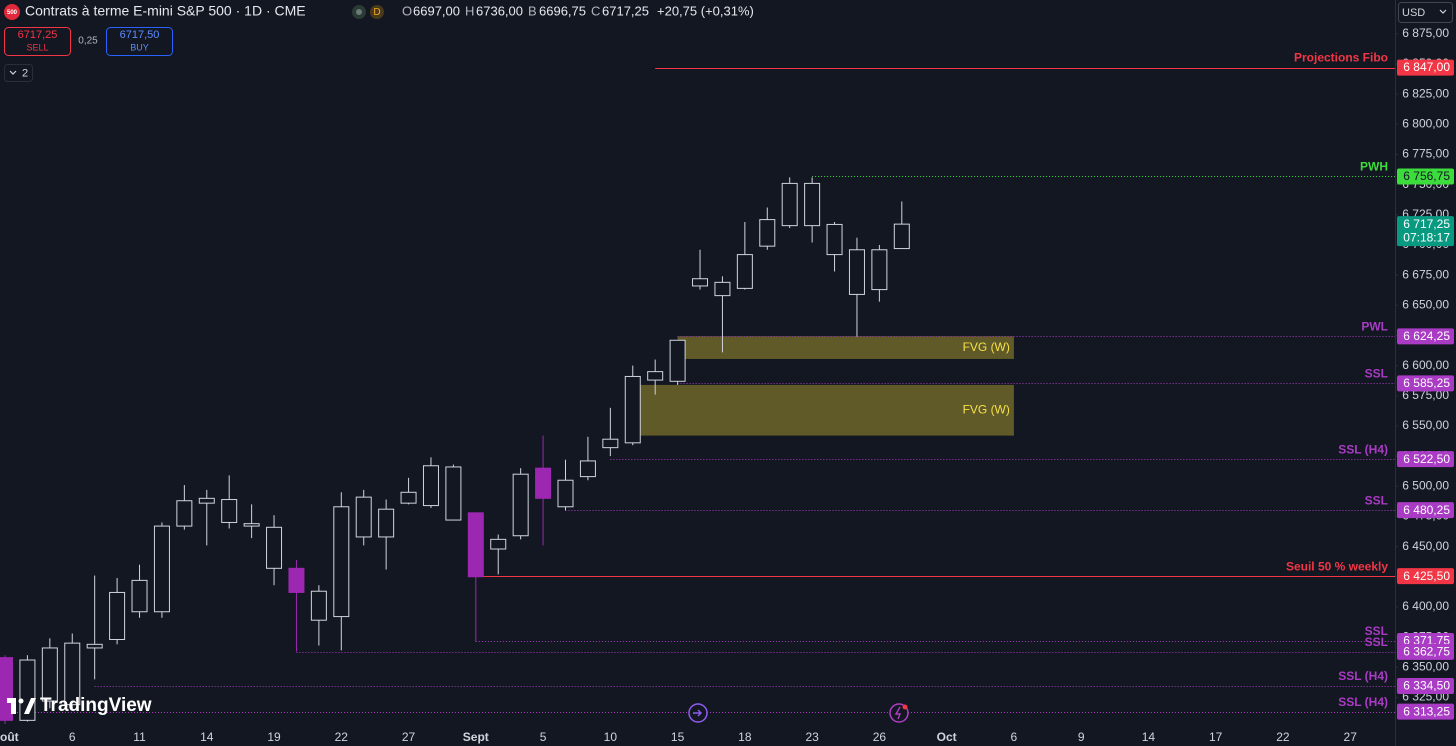  What do you see at coordinates (1014, 737) in the screenshot?
I see `x-tick-label: 6` at bounding box center [1014, 737].